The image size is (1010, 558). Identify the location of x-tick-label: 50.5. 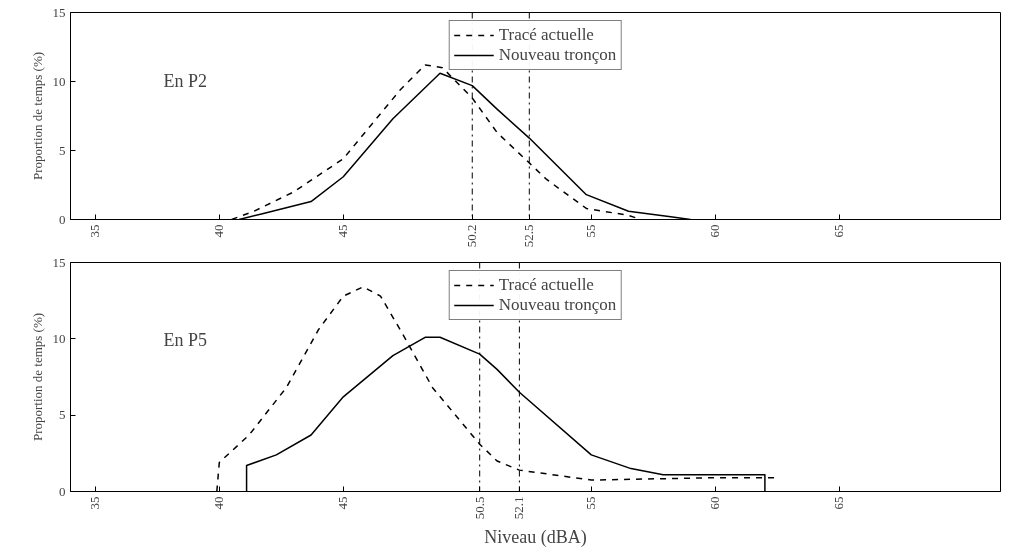
(479, 508).